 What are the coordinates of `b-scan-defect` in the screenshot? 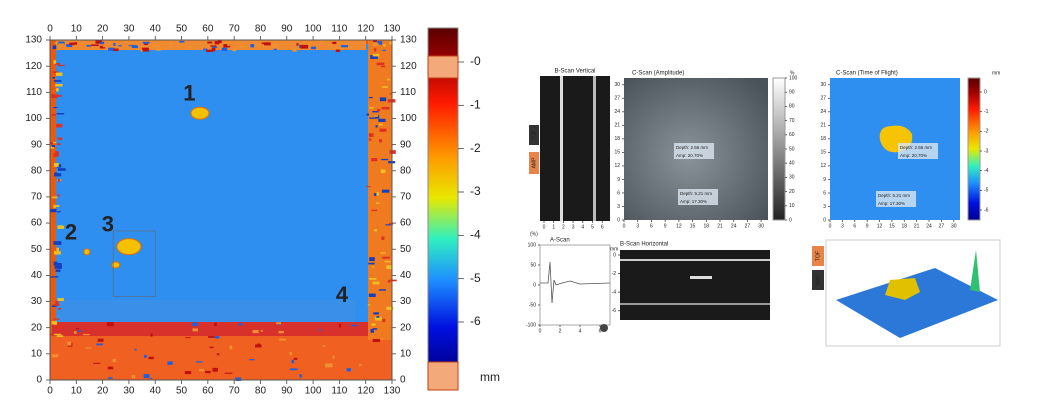 It's located at (701, 277).